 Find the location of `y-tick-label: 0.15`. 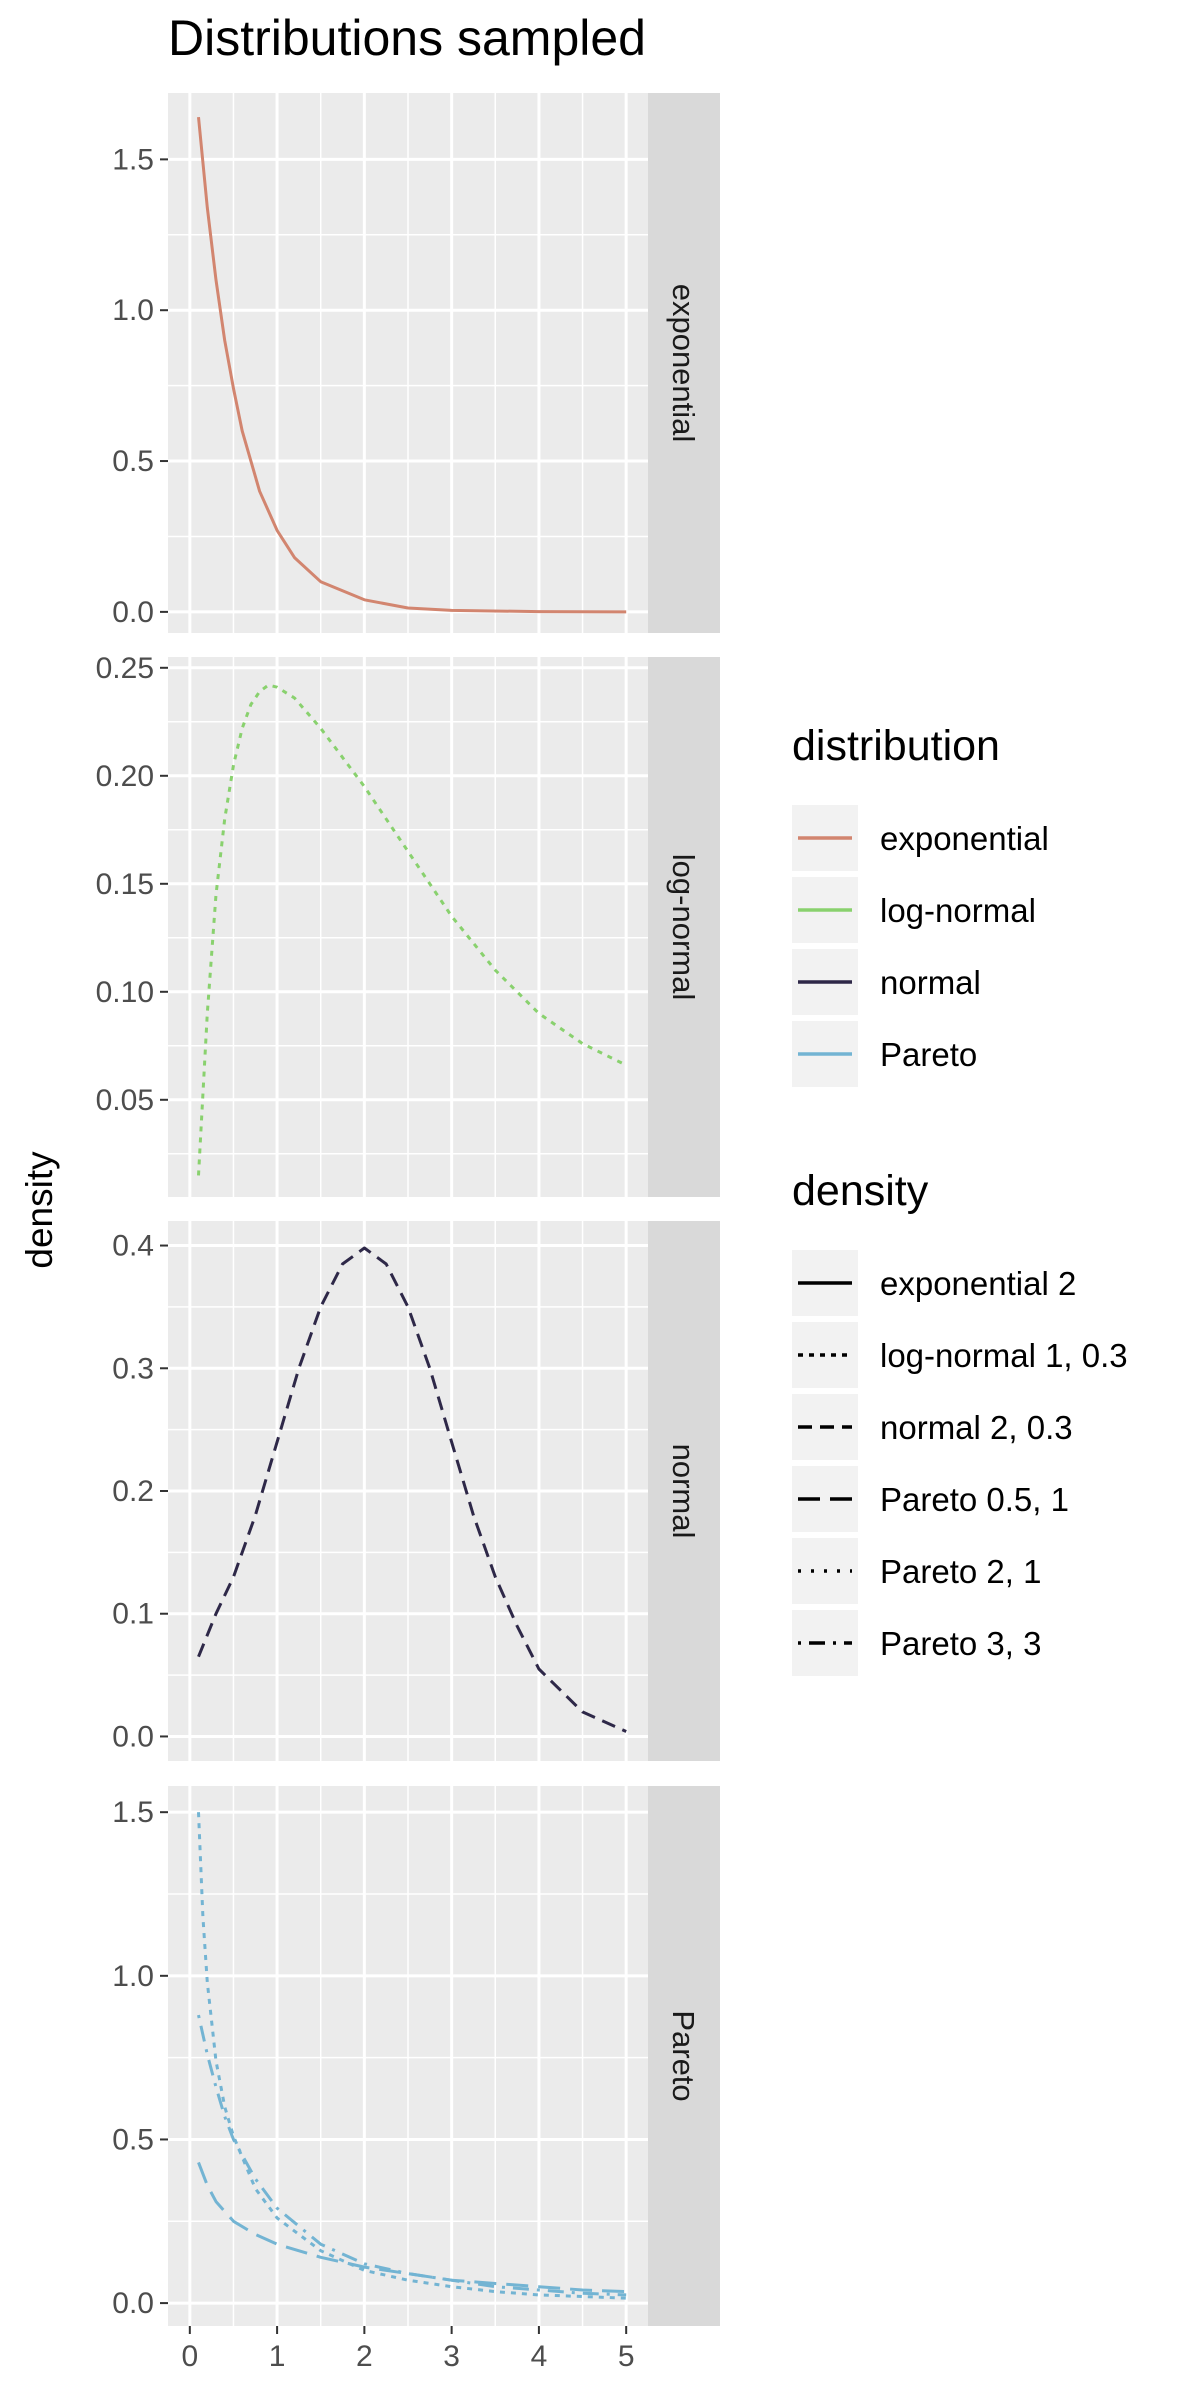

y-tick-label: 0.15 is located at coordinates (125, 884).